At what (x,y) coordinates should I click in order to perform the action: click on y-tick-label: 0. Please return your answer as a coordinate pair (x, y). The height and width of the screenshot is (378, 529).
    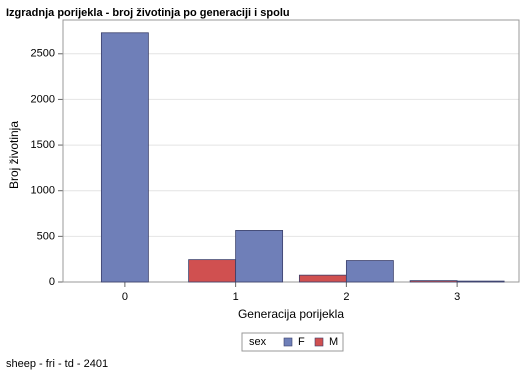
    Looking at the image, I should click on (52, 282).